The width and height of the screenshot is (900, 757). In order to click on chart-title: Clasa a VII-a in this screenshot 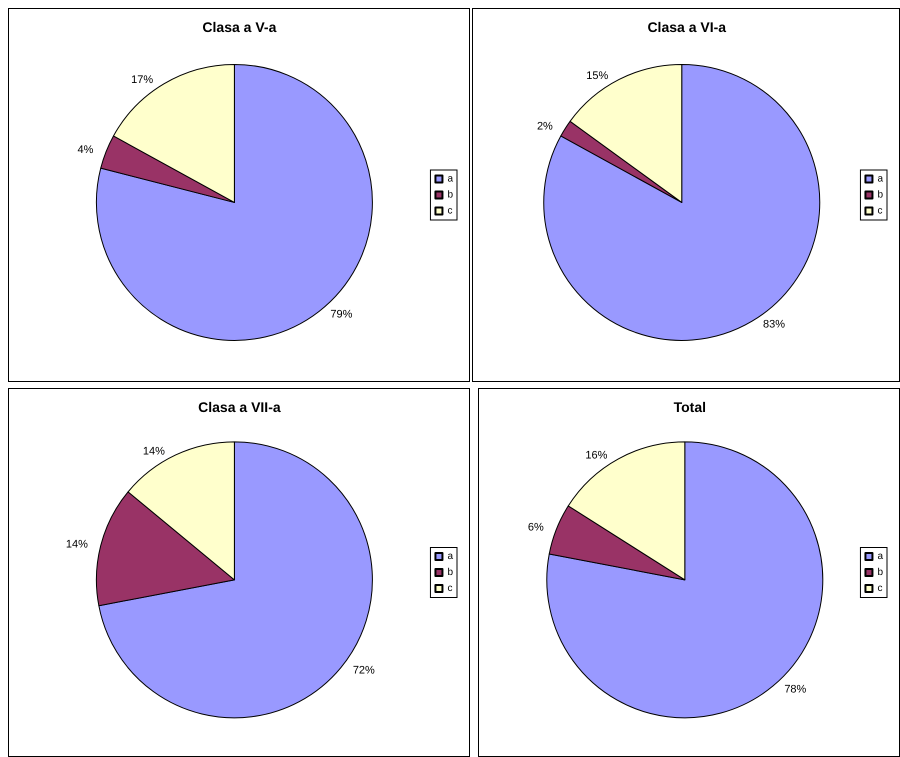, I will do `click(239, 407)`.